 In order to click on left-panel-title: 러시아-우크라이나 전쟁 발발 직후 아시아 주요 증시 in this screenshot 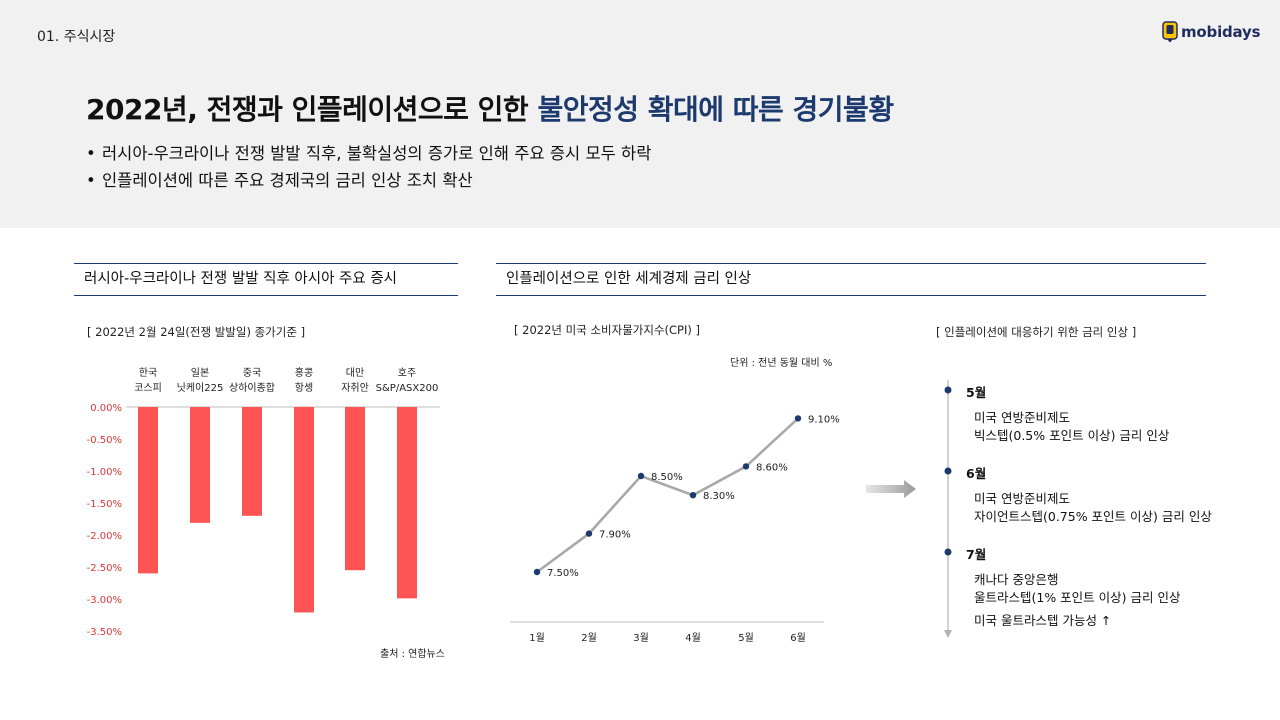, I will do `click(266, 279)`.